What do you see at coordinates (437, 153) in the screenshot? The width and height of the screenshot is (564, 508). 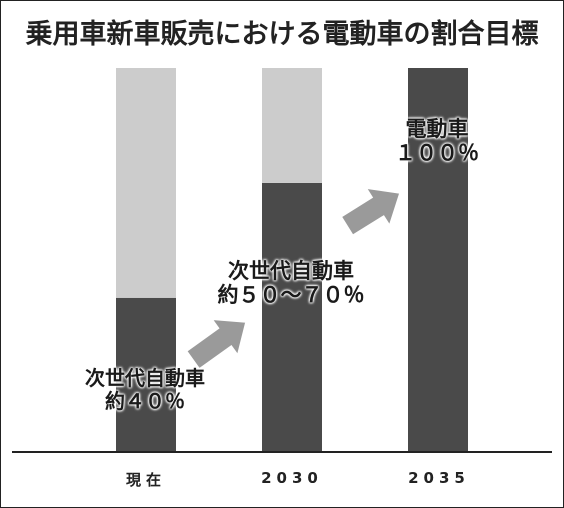 I see `annotation-2035-line2: １００％` at bounding box center [437, 153].